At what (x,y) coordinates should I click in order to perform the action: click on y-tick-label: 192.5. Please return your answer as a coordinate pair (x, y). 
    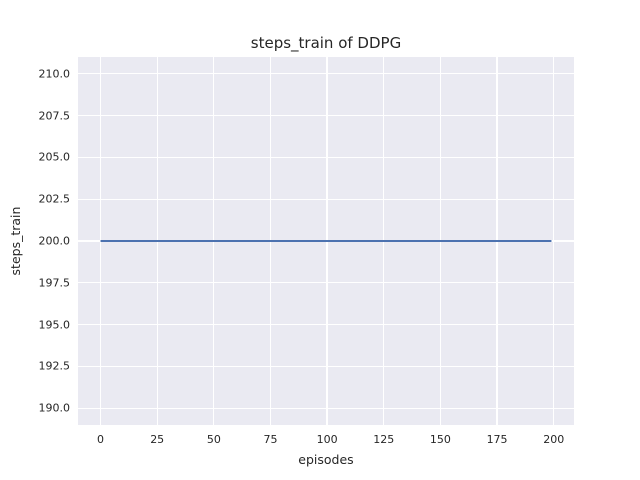
    Looking at the image, I should click on (54, 366).